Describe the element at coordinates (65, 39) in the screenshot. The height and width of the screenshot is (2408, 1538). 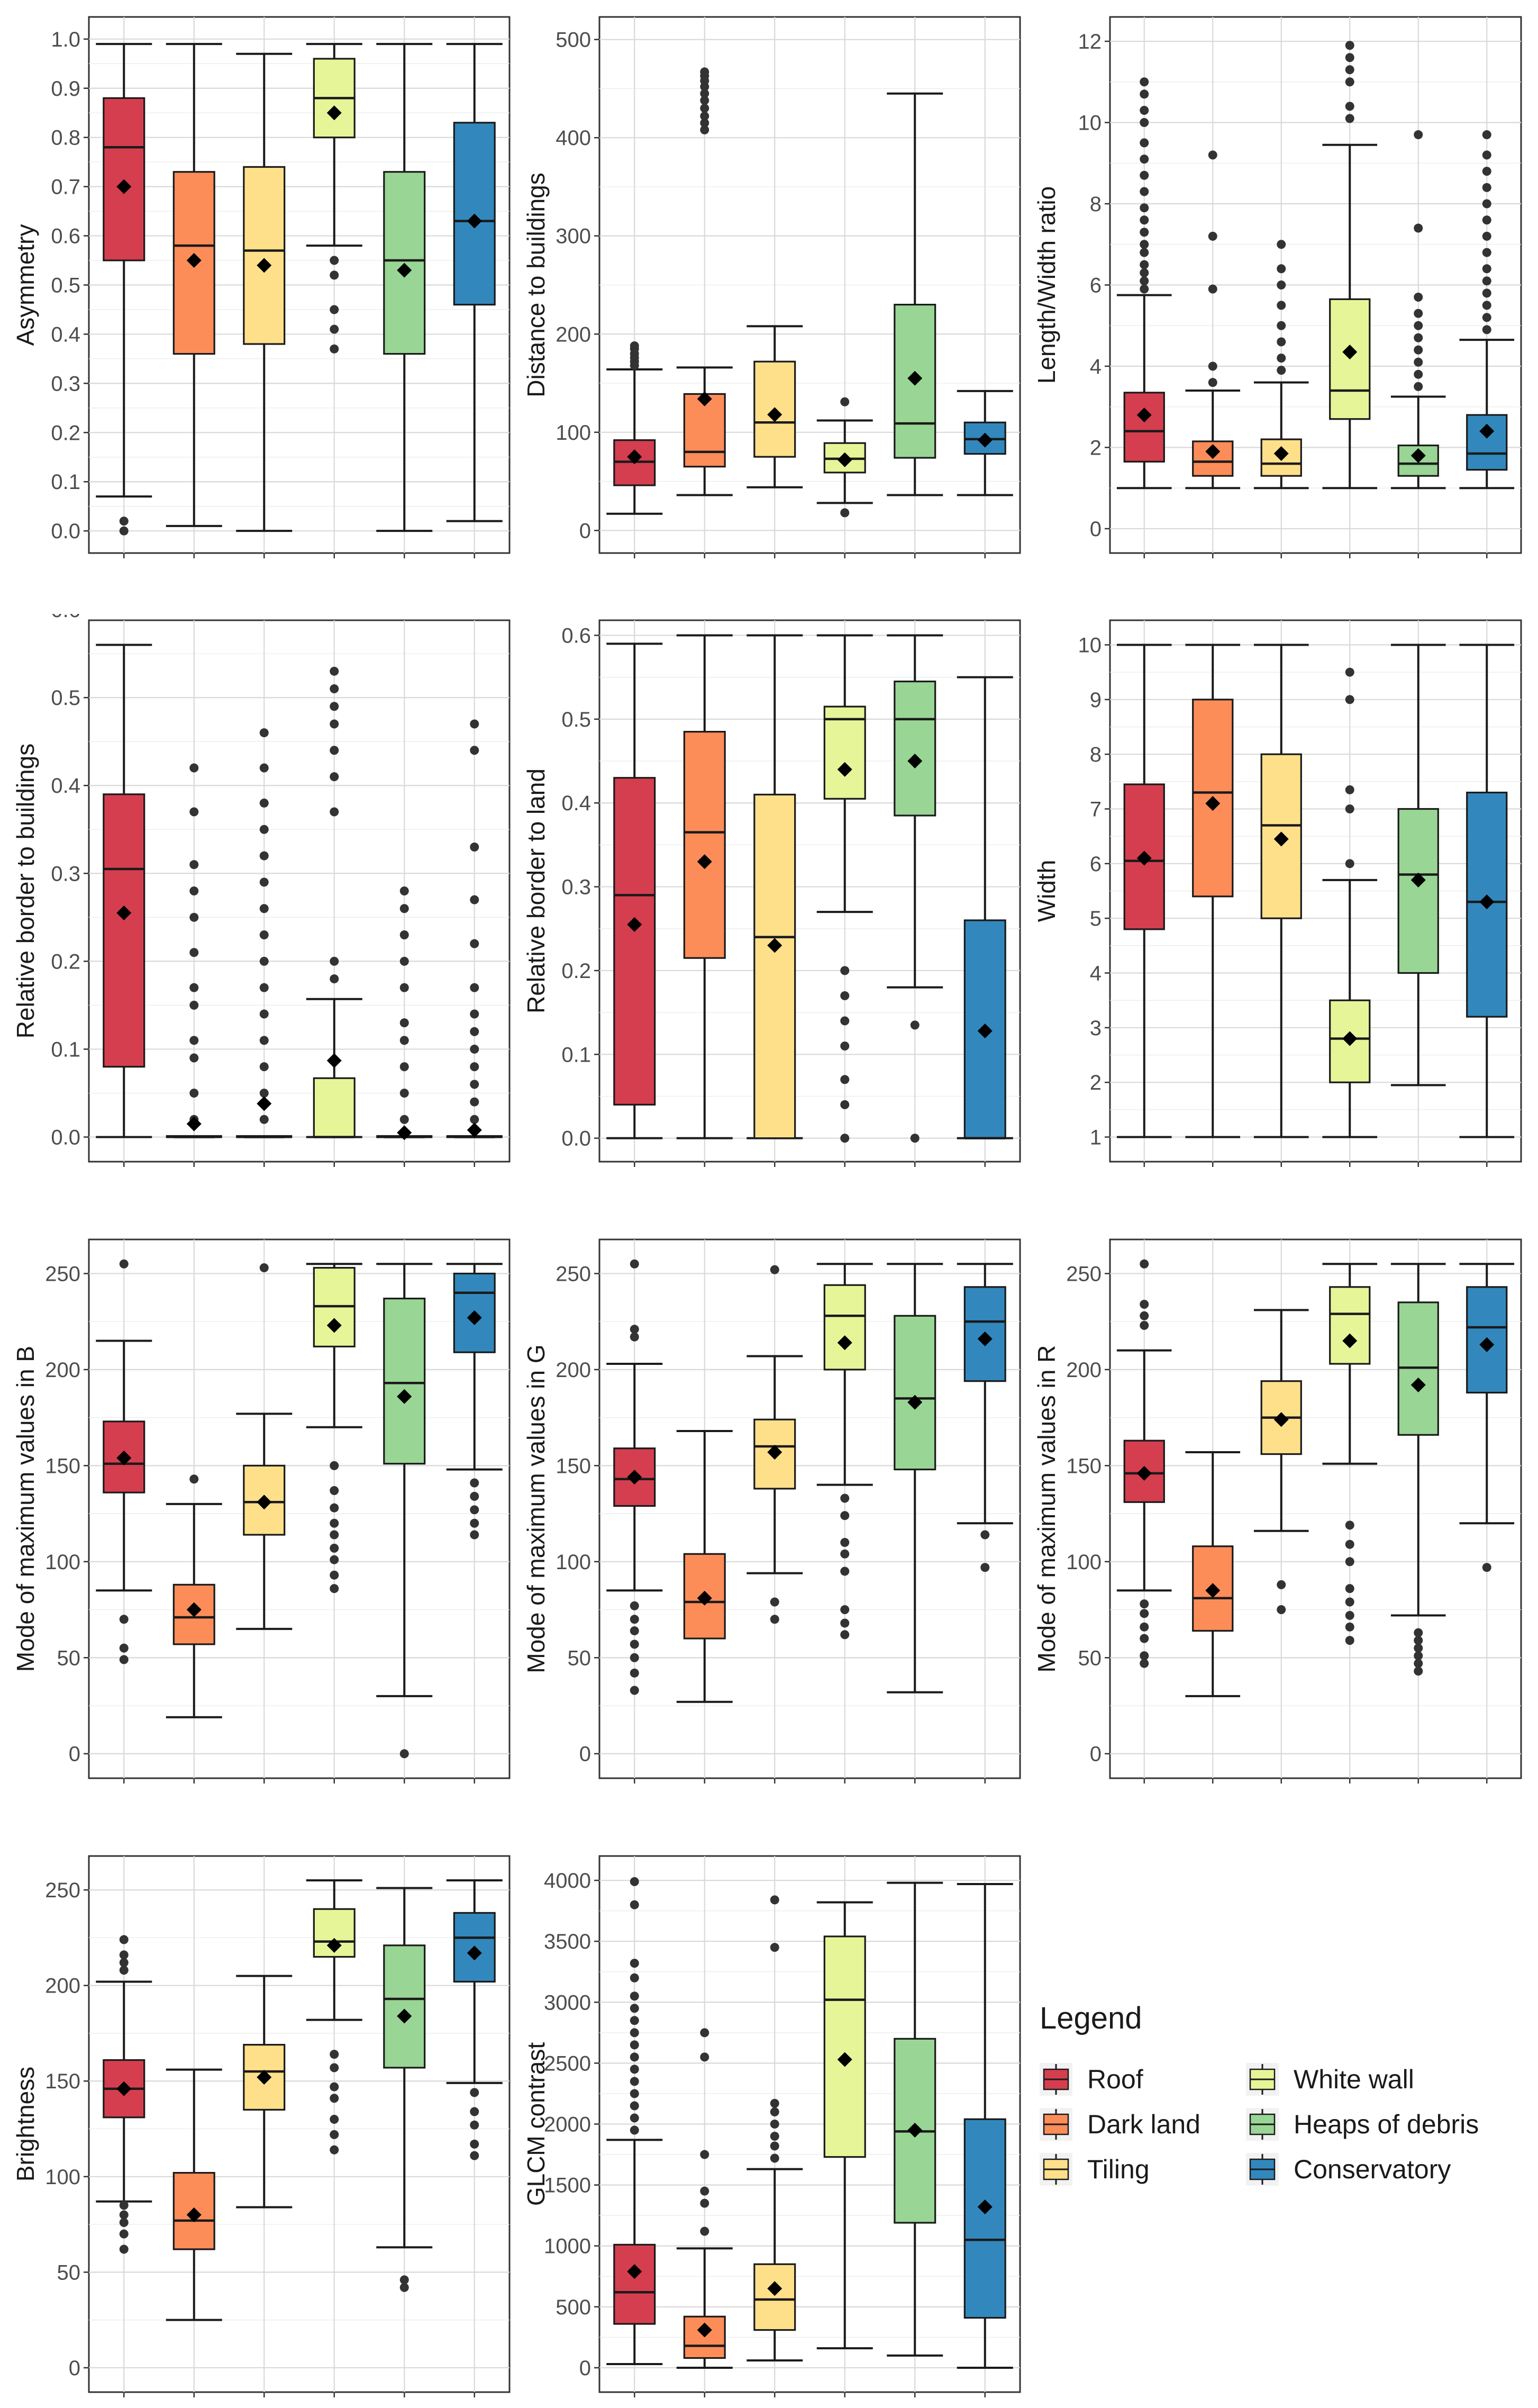
I see `y-tick-label: 1.0` at that location.